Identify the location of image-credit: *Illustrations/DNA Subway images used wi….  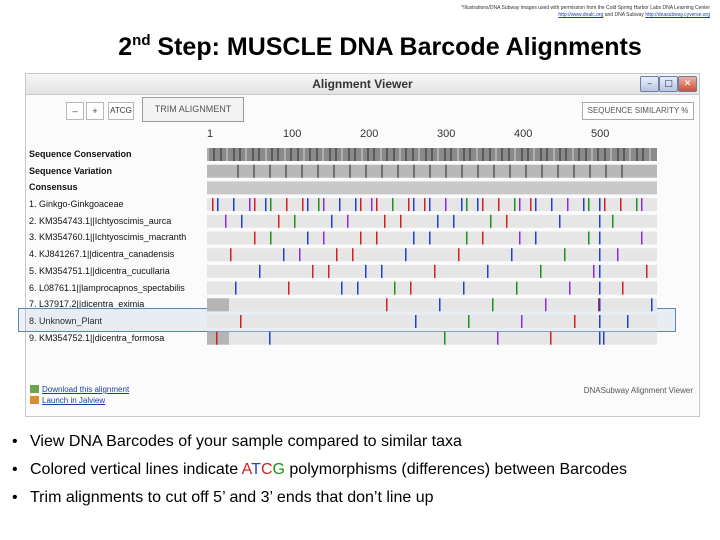
(560, 12).